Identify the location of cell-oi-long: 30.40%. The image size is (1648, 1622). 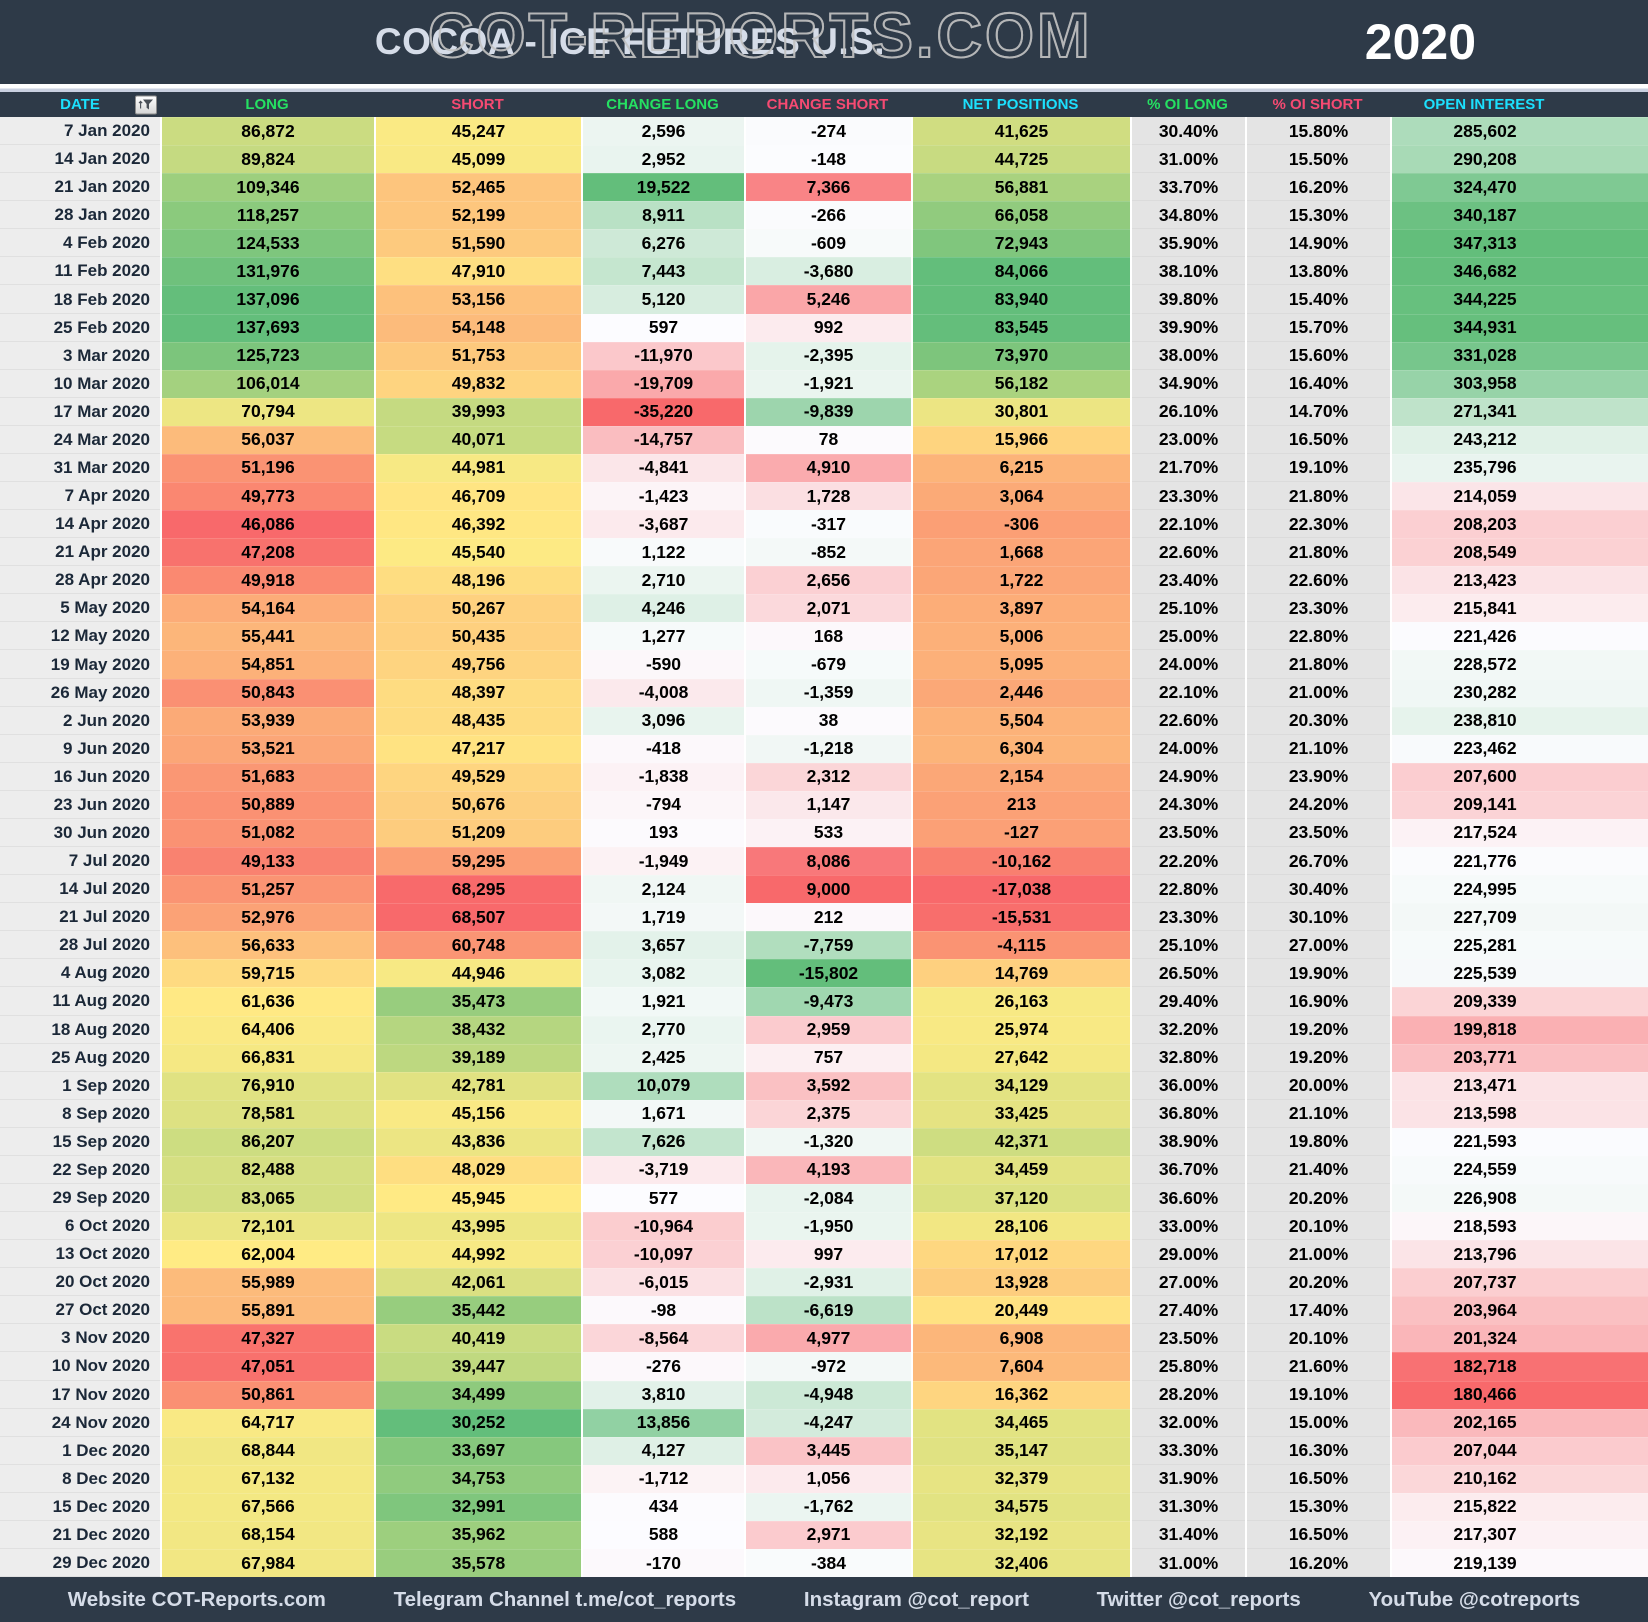
(1187, 131).